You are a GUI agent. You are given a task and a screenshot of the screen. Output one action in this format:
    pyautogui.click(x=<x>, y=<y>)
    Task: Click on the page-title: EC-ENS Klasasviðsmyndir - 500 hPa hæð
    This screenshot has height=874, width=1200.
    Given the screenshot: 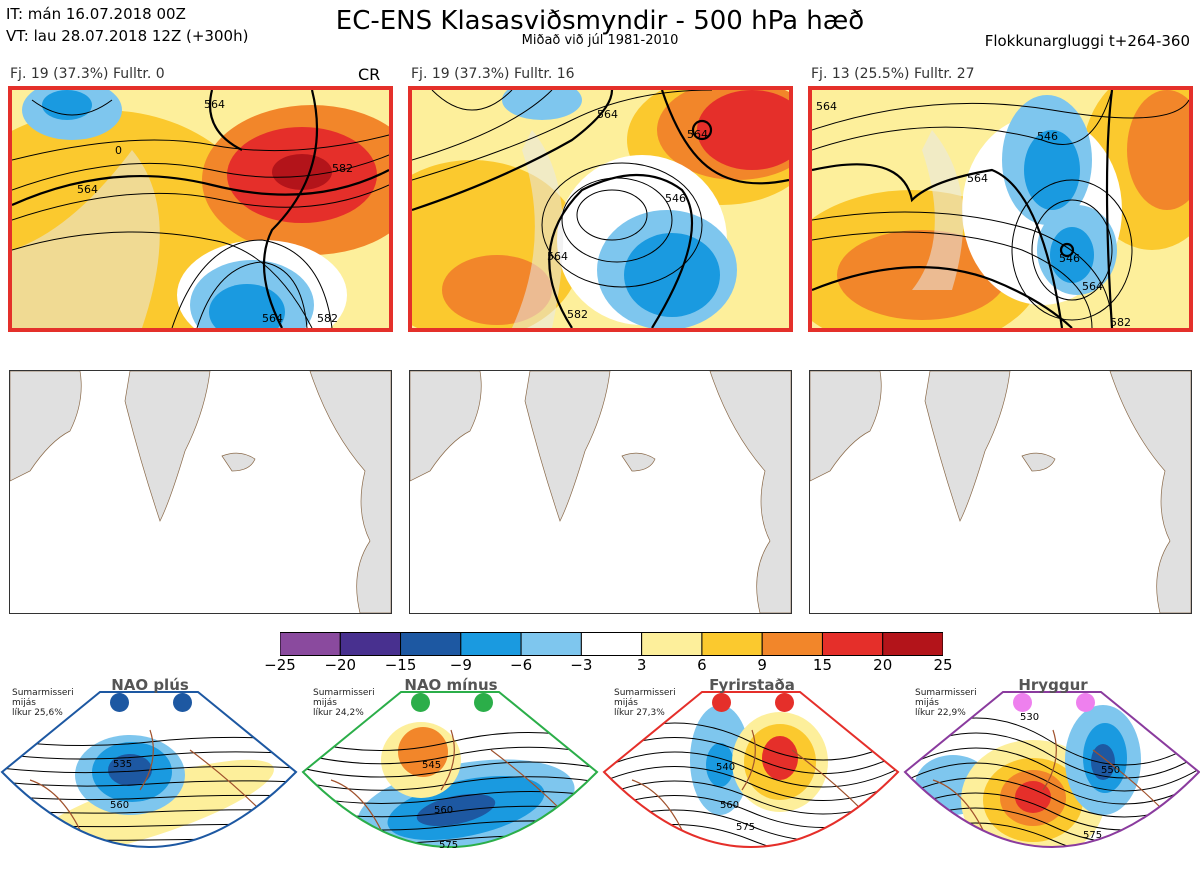 What is the action you would take?
    pyautogui.click(x=600, y=21)
    